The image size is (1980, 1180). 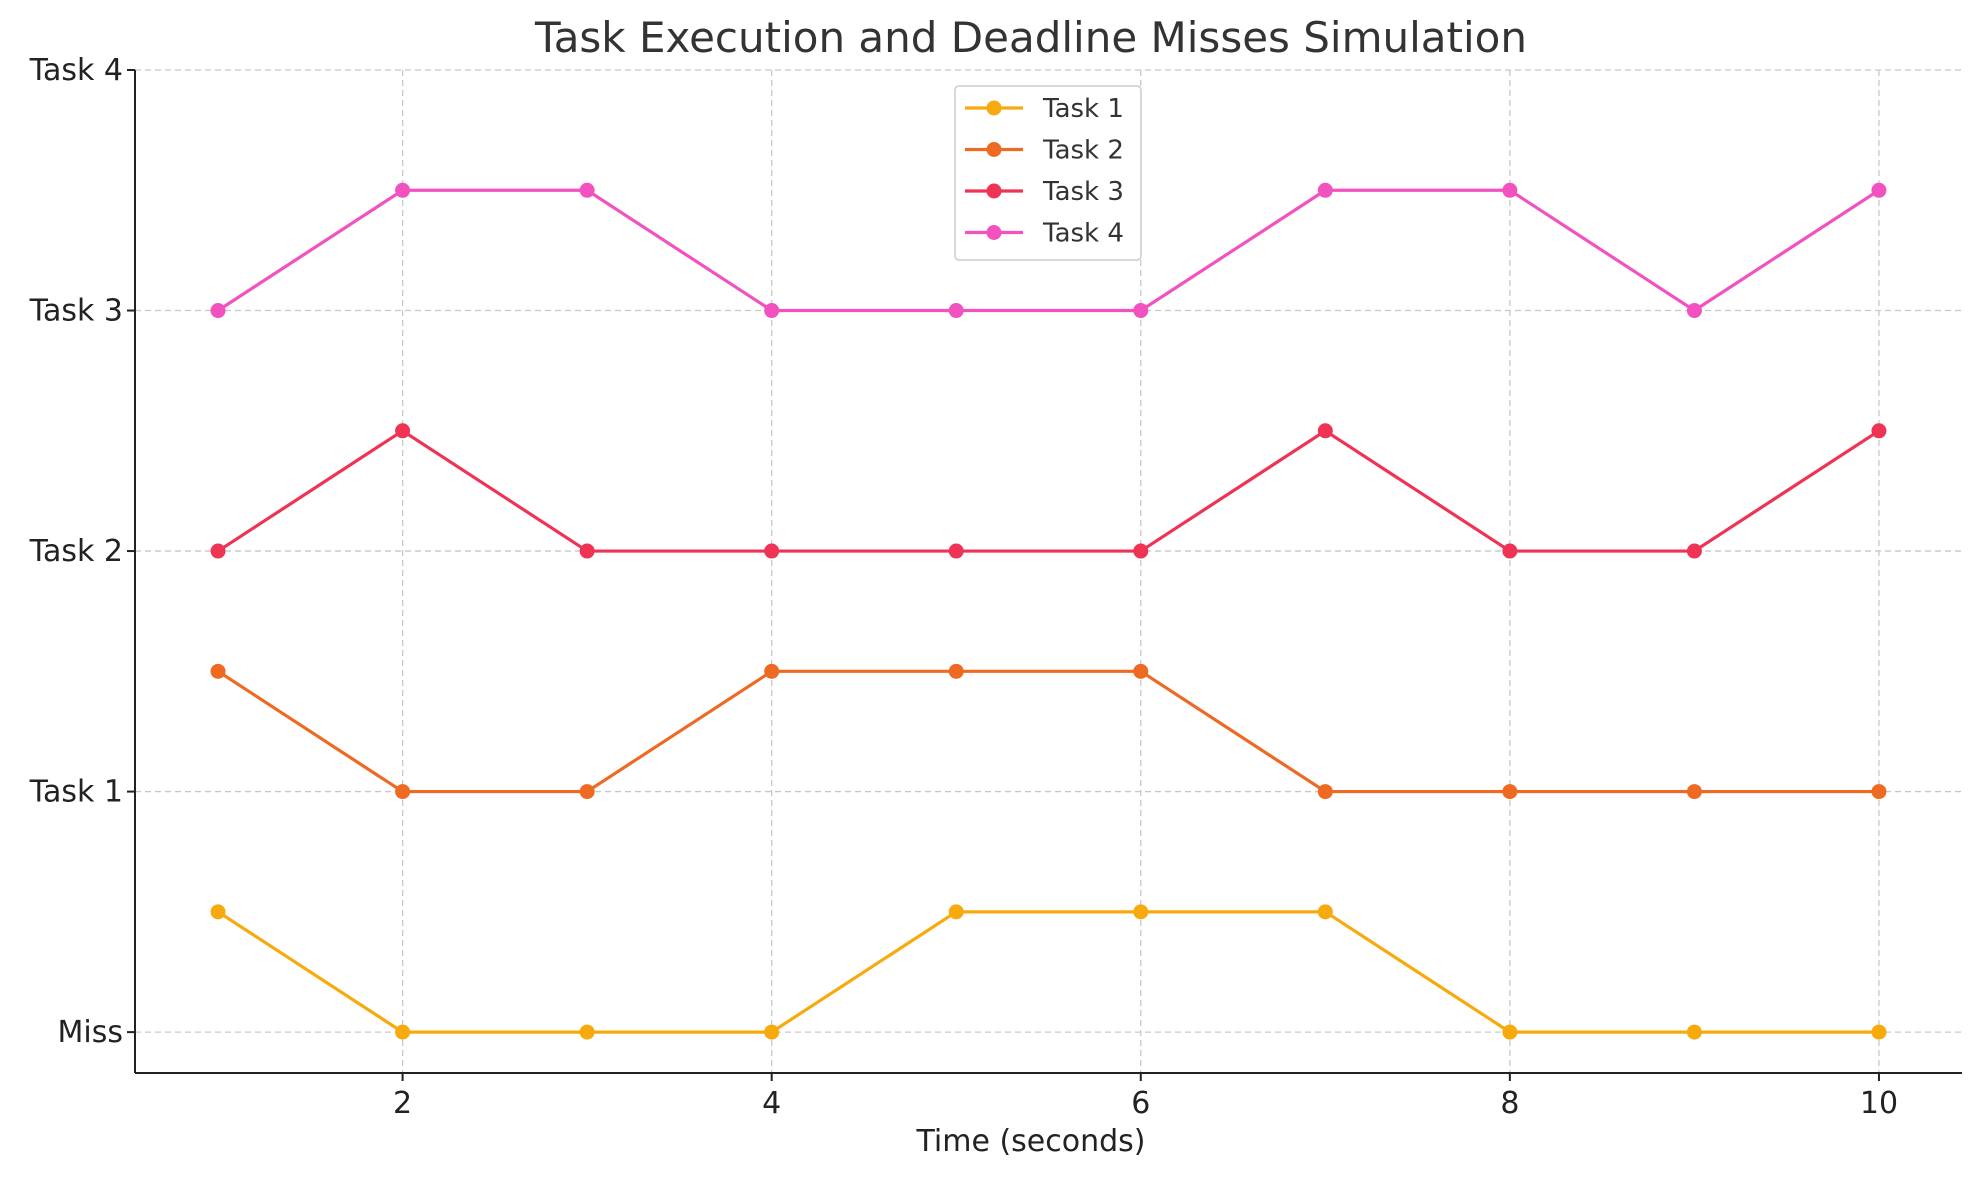 I want to click on legend-item: Task 4, so click(x=1044, y=234).